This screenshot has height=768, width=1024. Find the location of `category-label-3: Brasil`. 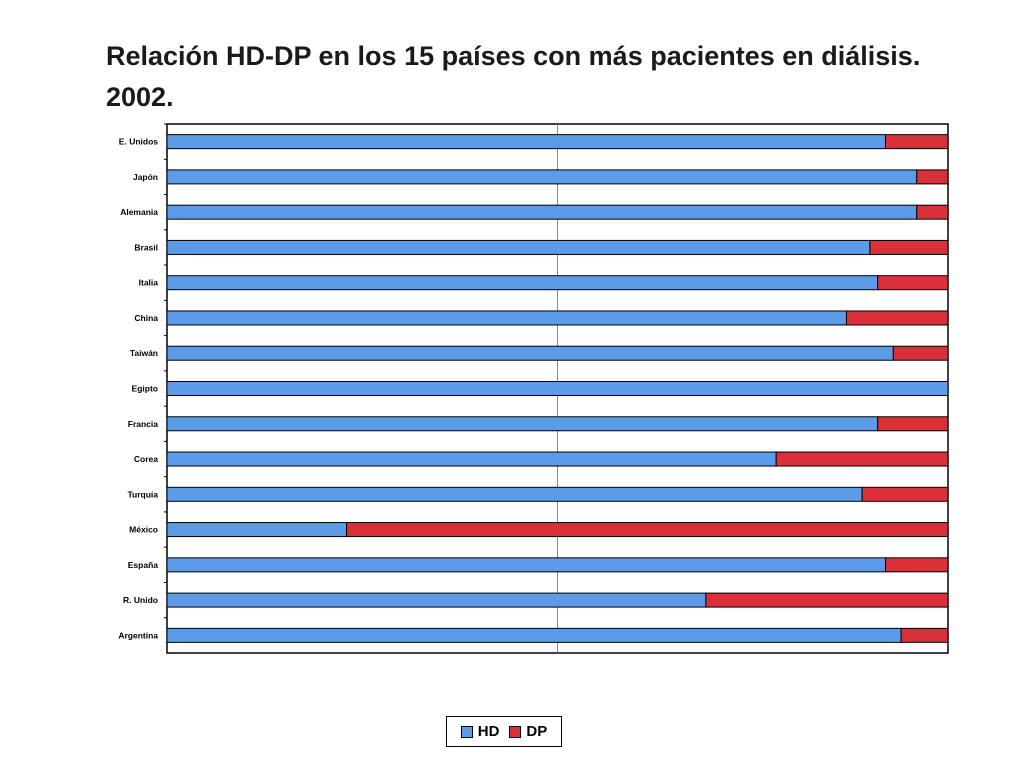

category-label-3: Brasil is located at coordinates (146, 247).